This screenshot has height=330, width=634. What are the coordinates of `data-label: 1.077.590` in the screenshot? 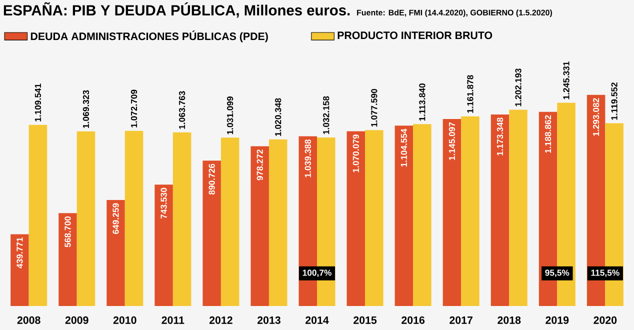 It's located at (374, 107).